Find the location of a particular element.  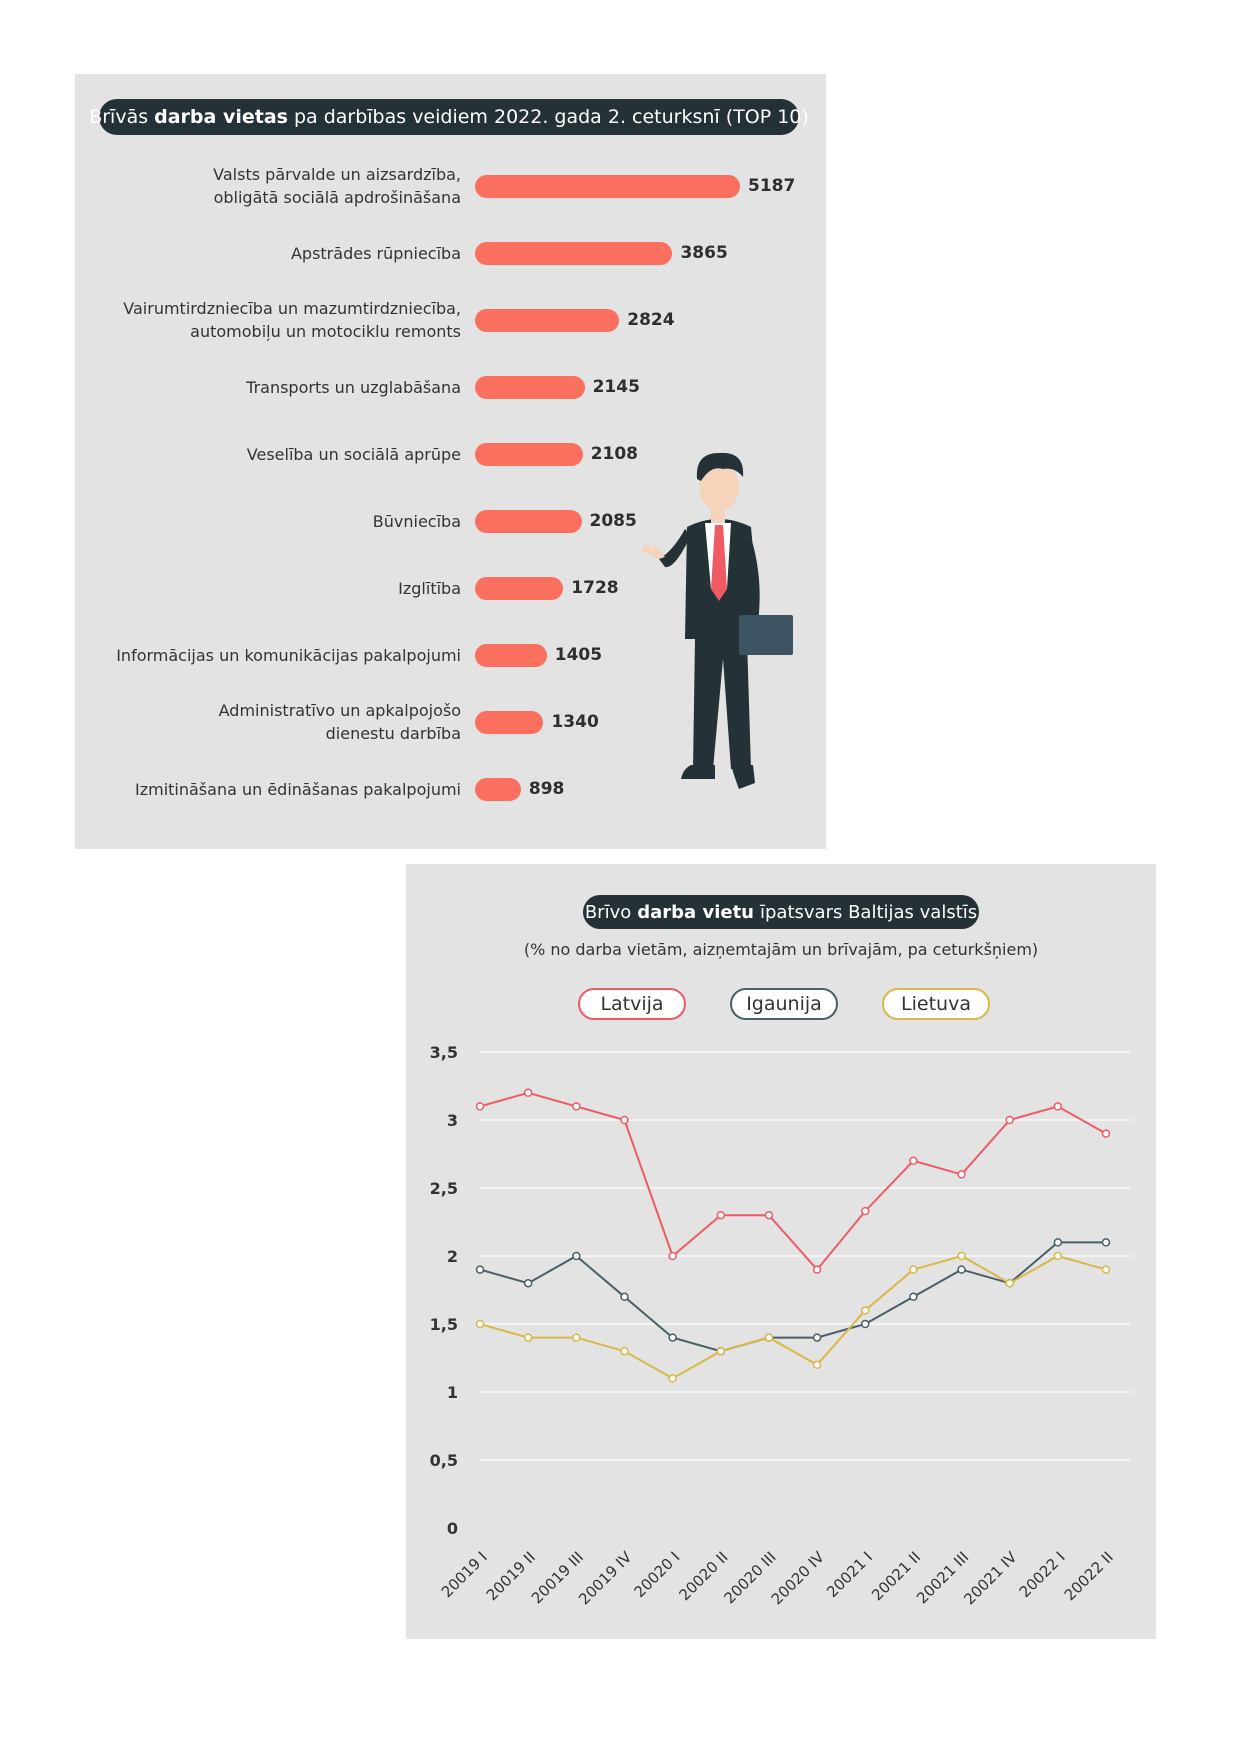

bar-category-label-line: Izmitināšana un ēdināšanas pakalpojumi is located at coordinates (297, 789).